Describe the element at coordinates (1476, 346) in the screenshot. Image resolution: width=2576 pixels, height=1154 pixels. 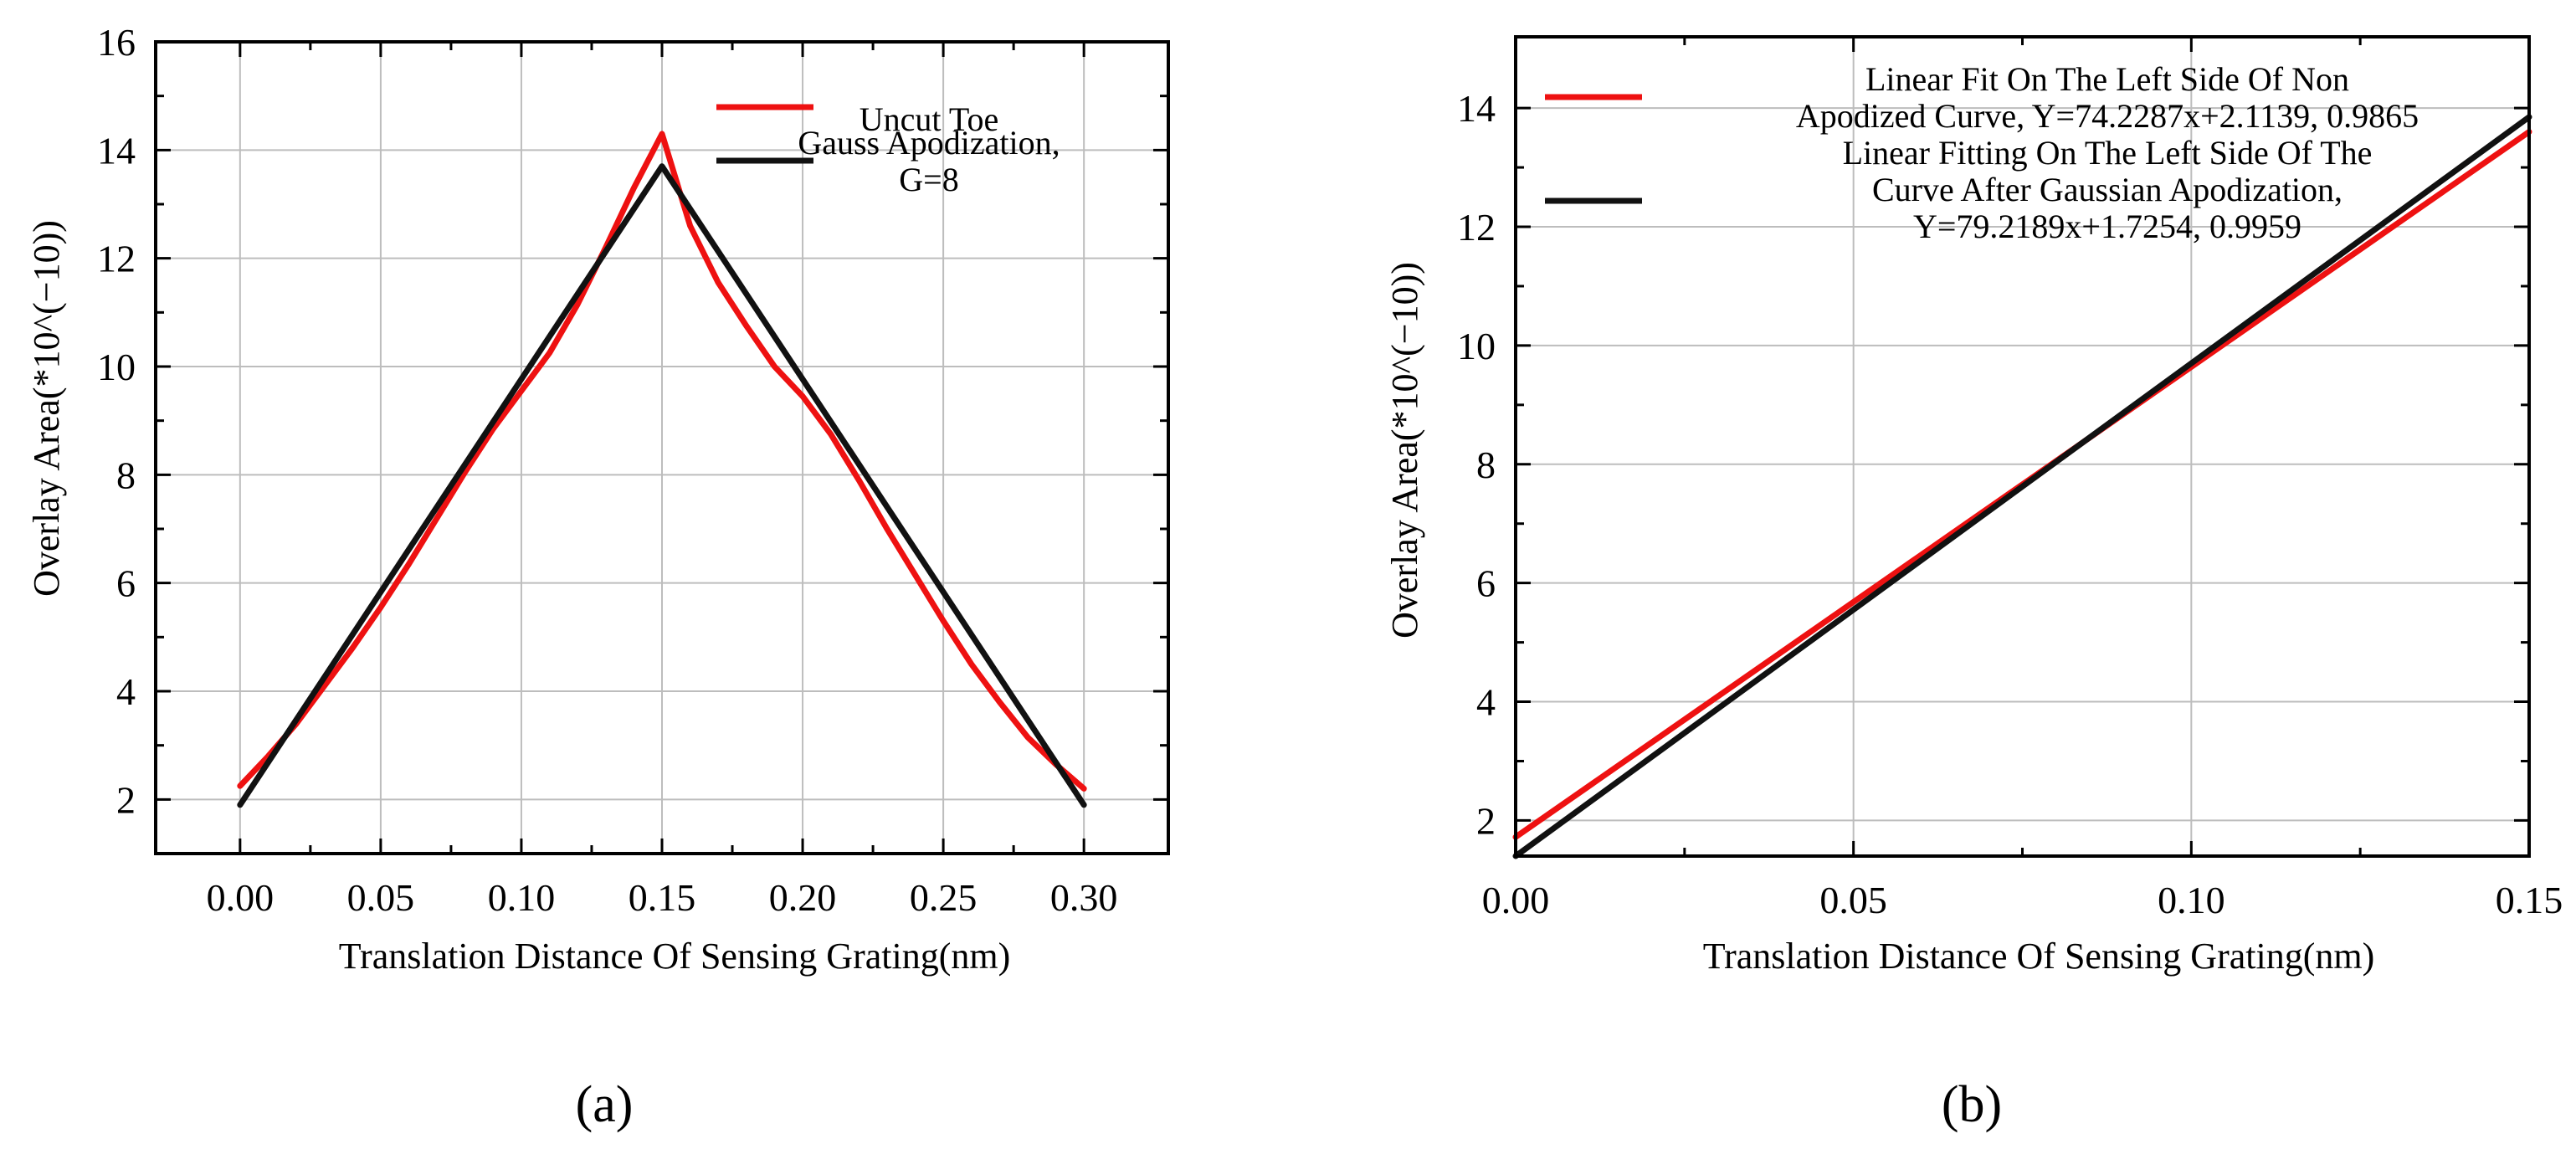
I see `y-tick-label-b: 10` at that location.